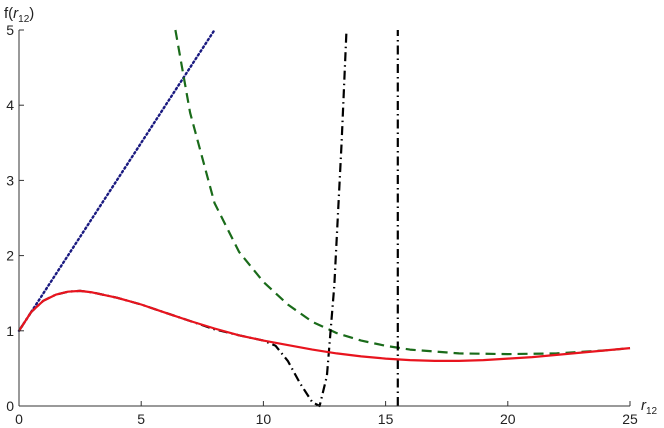 The height and width of the screenshot is (428, 664). I want to click on y-axis-label-sub: 12, so click(24, 19).